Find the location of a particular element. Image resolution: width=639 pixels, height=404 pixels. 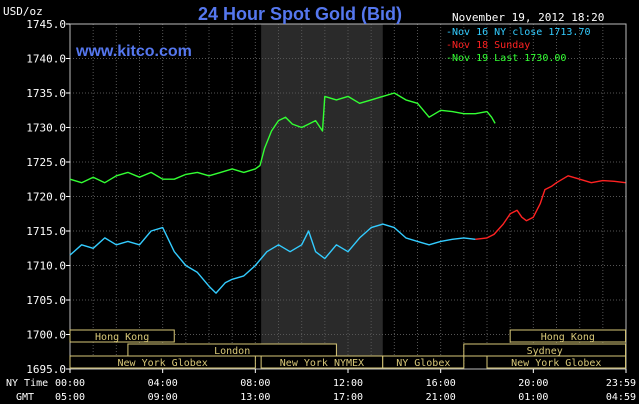

y-tick-label: 1695.0 is located at coordinates (46, 369).